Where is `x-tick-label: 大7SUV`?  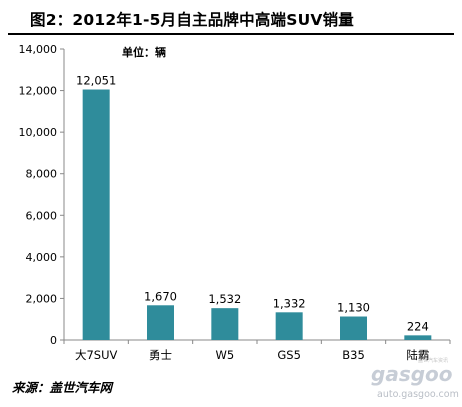
x-tick-label: 大7SUV is located at coordinates (96, 355).